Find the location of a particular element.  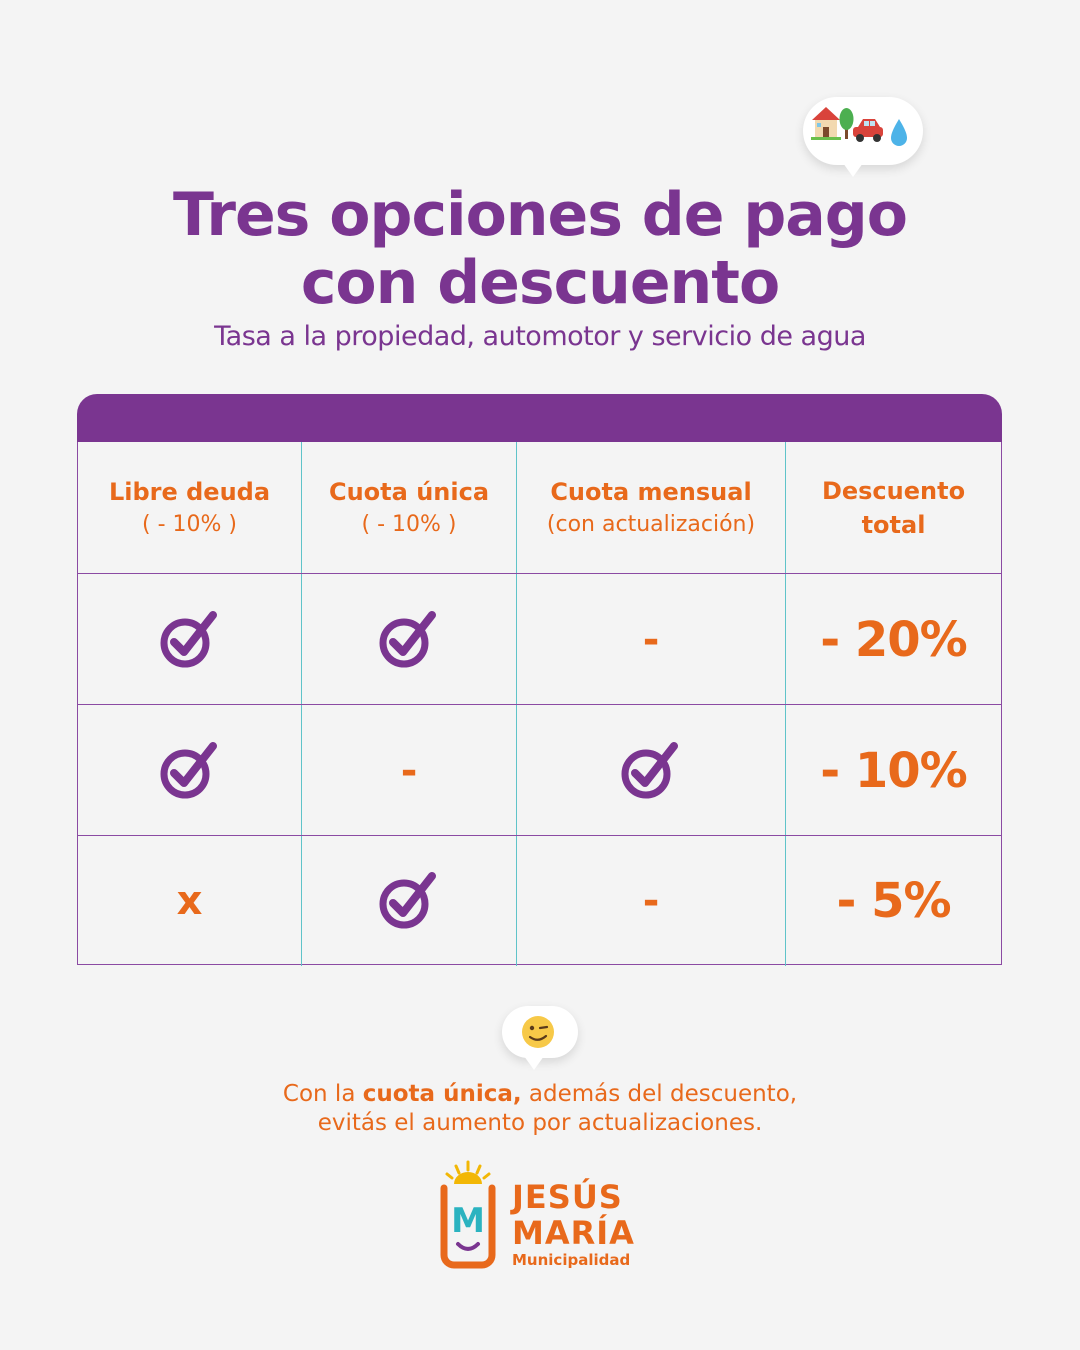

tree-icon is located at coordinates (846, 123).